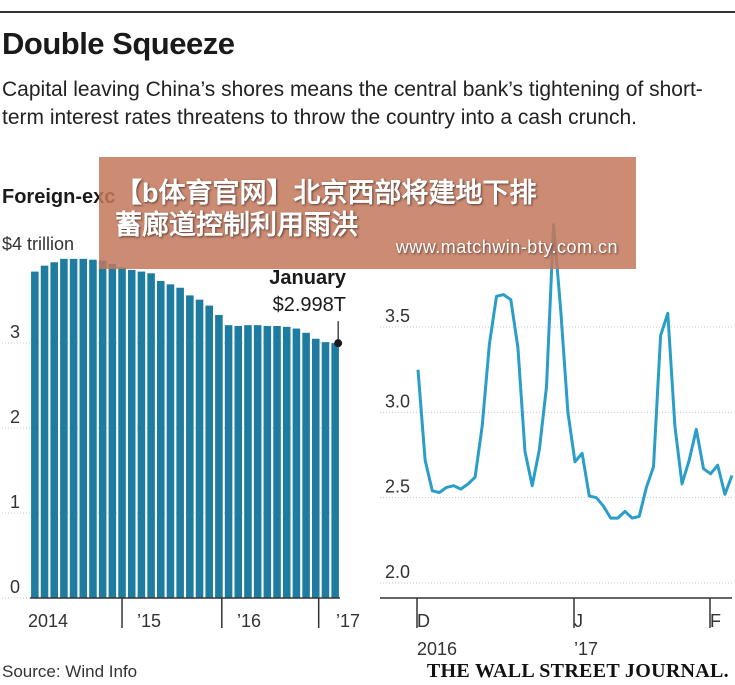 The width and height of the screenshot is (735, 685). What do you see at coordinates (15, 332) in the screenshot?
I see `left-y-tick-label: 3` at bounding box center [15, 332].